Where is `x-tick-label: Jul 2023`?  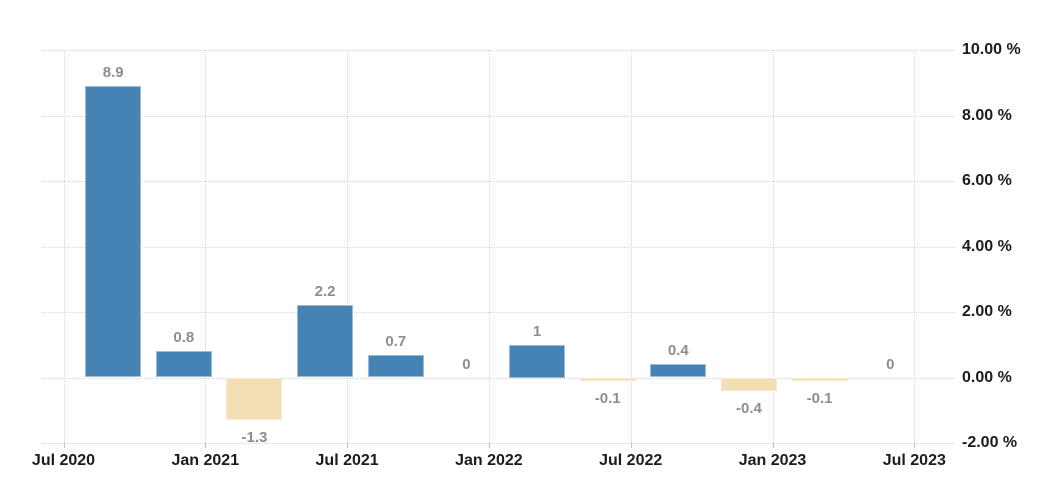 x-tick-label: Jul 2023 is located at coordinates (914, 460).